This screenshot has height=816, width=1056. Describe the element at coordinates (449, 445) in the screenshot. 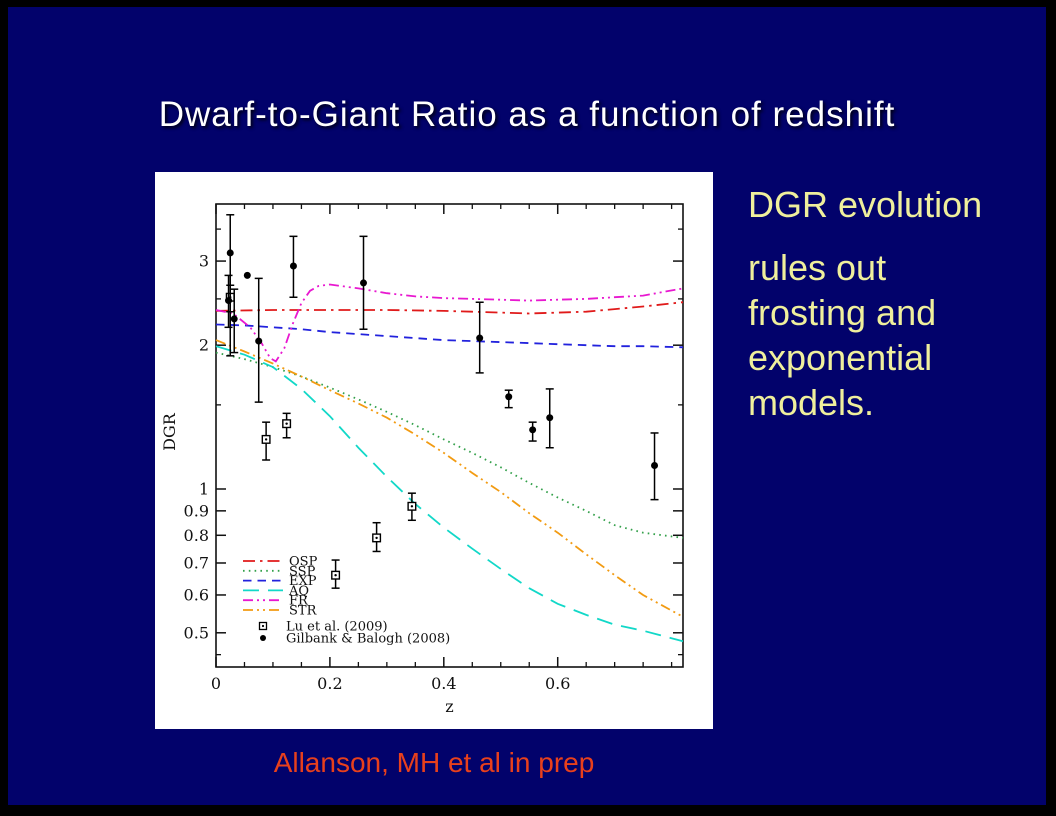

I see `curve-ssp` at that location.